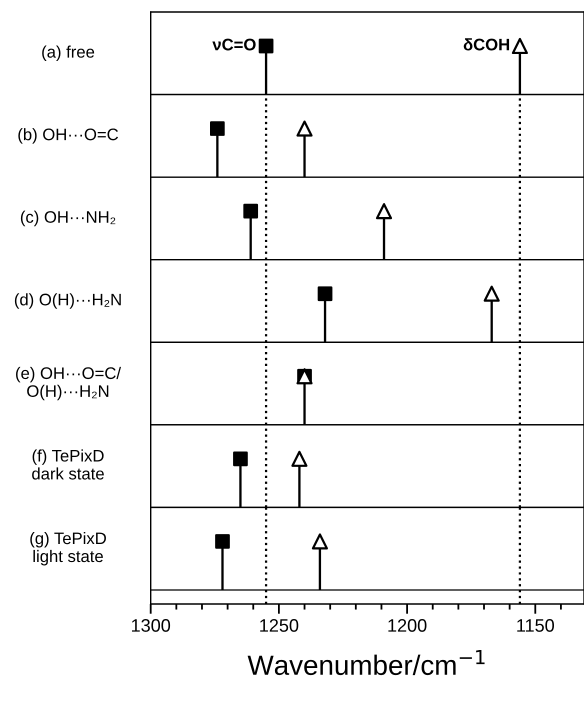  Describe the element at coordinates (68, 218) in the screenshot. I see `y-axis-title: (c) OH···NH₂` at that location.